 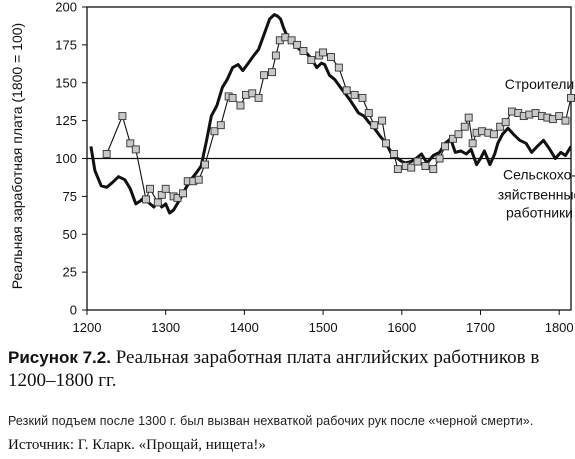 I want to click on x-tick-label: 1400, so click(x=244, y=327).